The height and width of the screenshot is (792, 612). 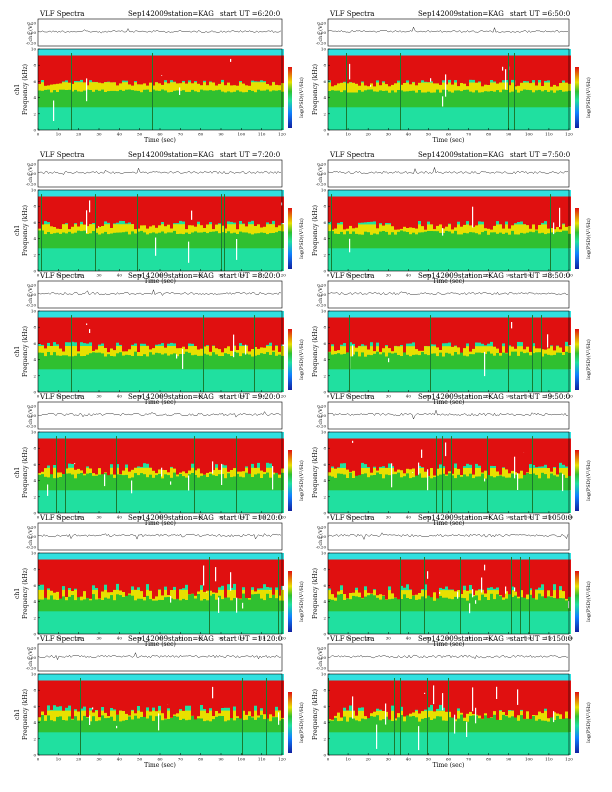 I want to click on panel-title: VLF Spectra, so click(x=61, y=518).